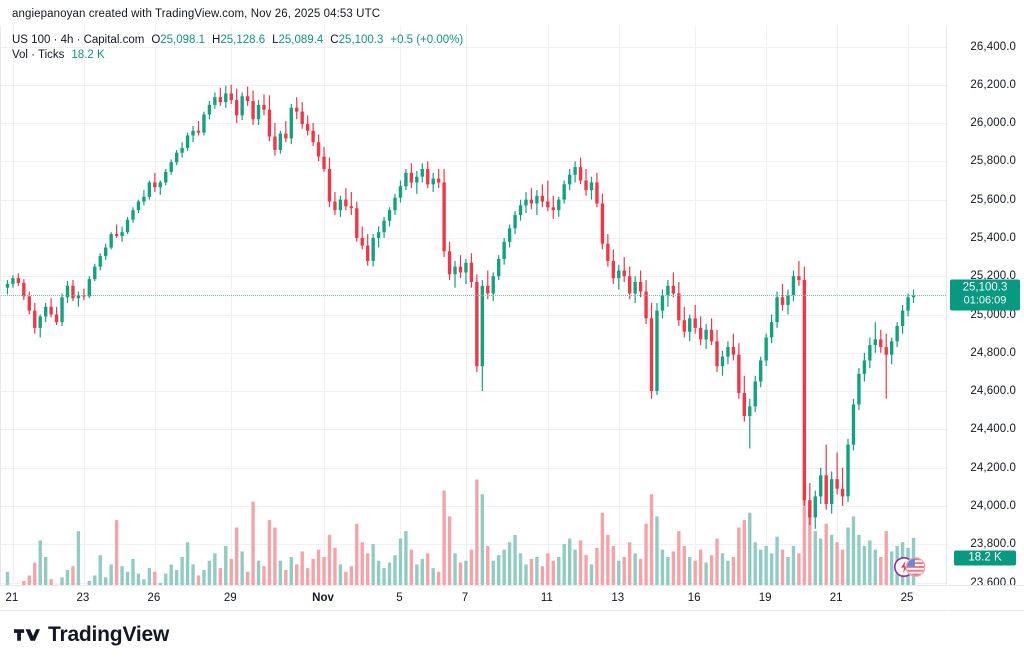 Image resolution: width=1024 pixels, height=665 pixels. Describe the element at coordinates (465, 598) in the screenshot. I see `time-axis-tick-label: 7` at that location.